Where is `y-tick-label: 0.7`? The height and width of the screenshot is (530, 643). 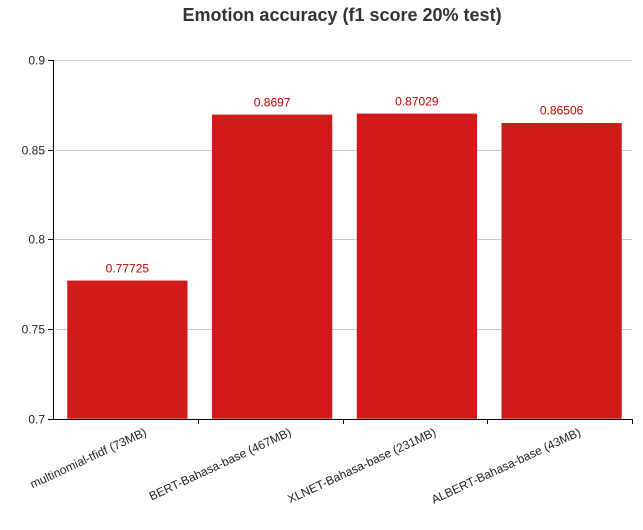
y-tick-label: 0.7 is located at coordinates (36, 420).